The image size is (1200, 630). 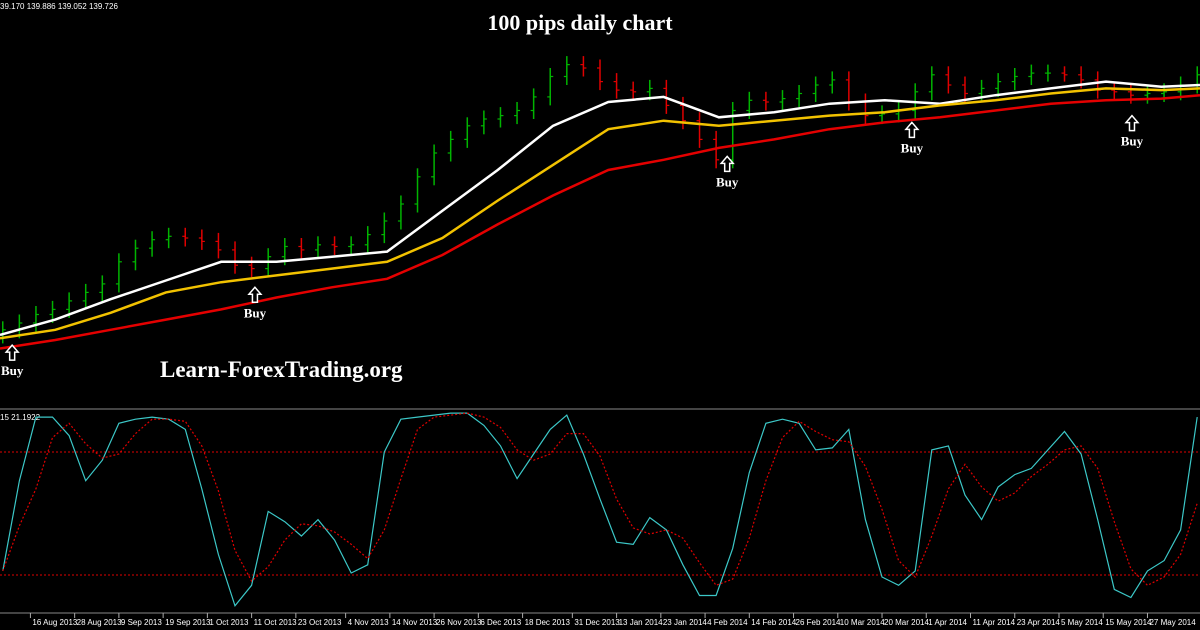 What do you see at coordinates (20, 417) in the screenshot?
I see `indicator-label: 15 21.1922` at bounding box center [20, 417].